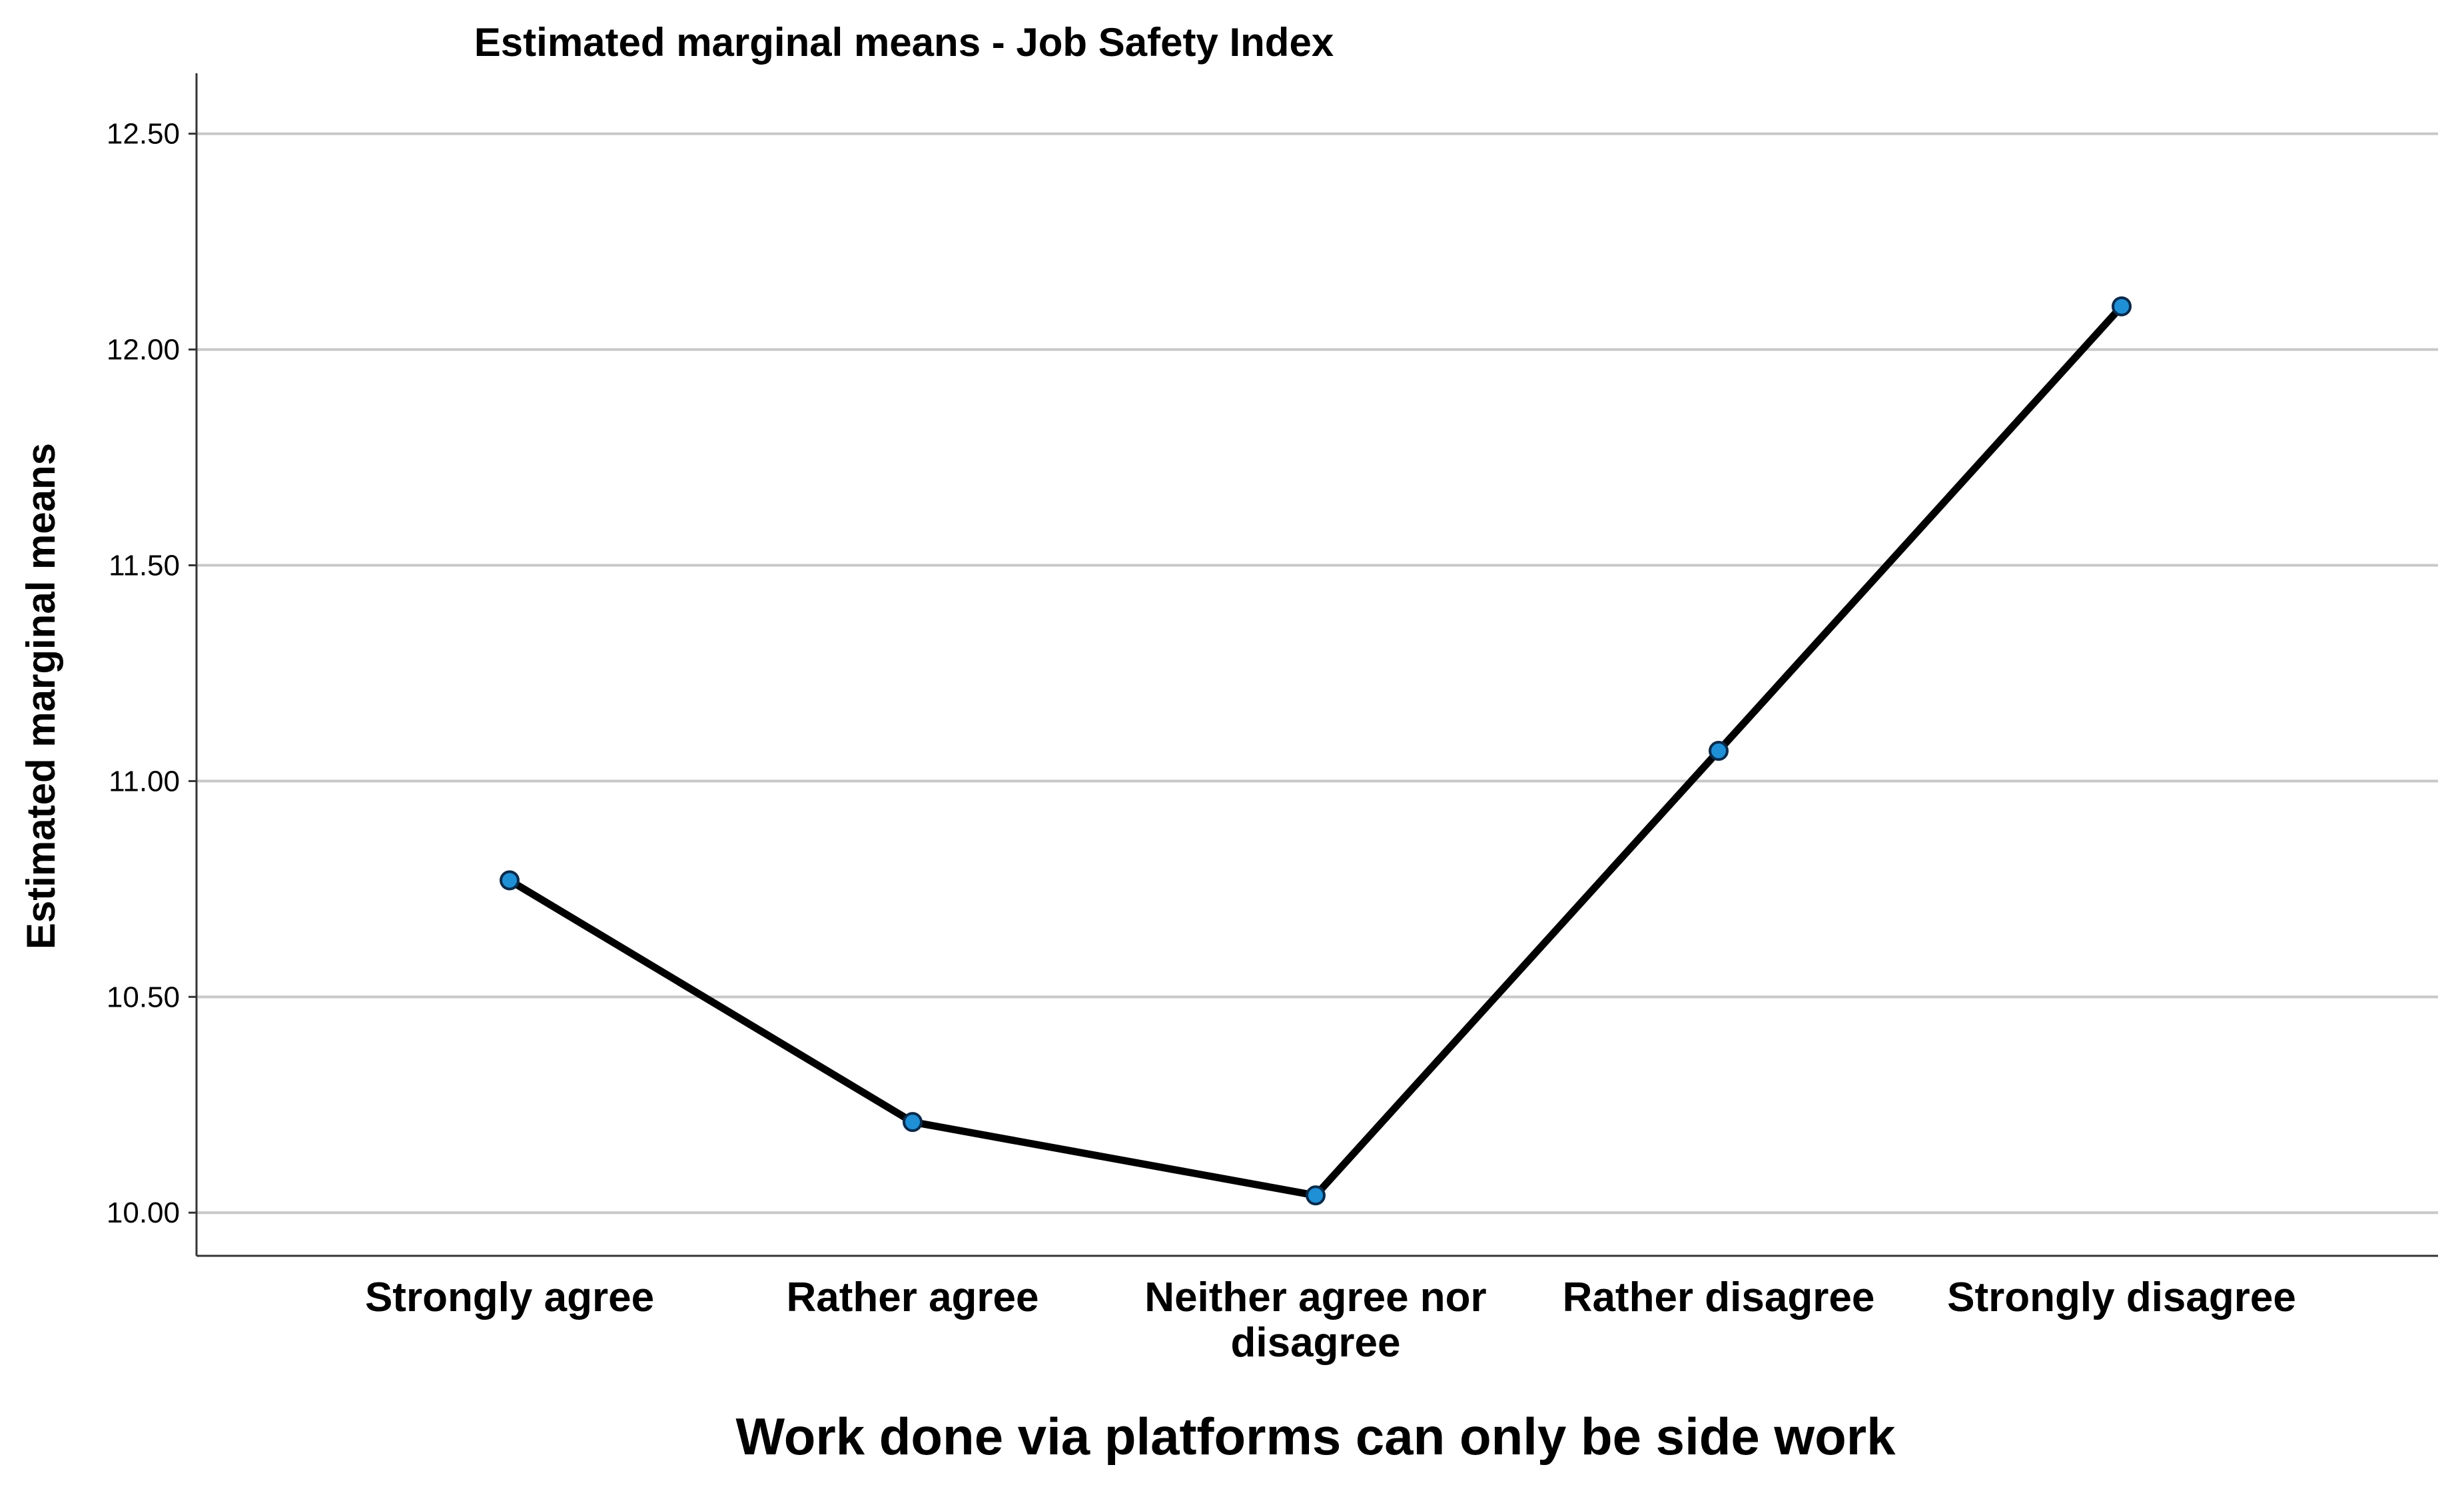 Image resolution: width=2464 pixels, height=1497 pixels. Describe the element at coordinates (41, 696) in the screenshot. I see `y-axis-label: Estimated marginal means` at that location.